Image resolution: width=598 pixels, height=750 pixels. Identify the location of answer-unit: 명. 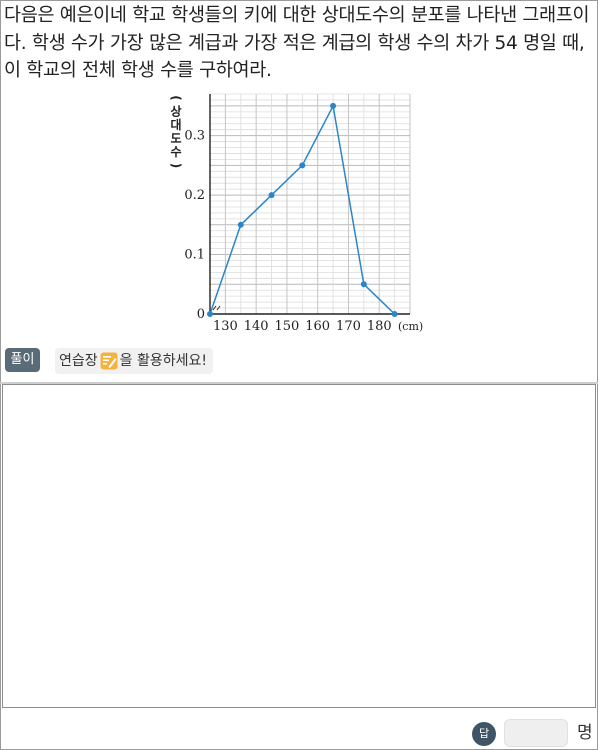
(585, 733).